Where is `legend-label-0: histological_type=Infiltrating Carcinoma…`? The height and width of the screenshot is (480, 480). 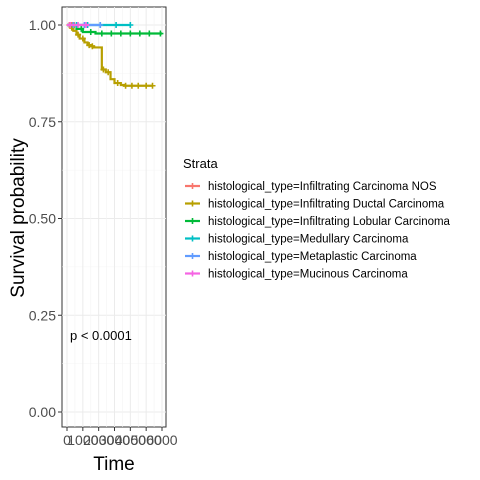
legend-label-0: histological_type=Infiltrating Carcinoma… is located at coordinates (322, 187).